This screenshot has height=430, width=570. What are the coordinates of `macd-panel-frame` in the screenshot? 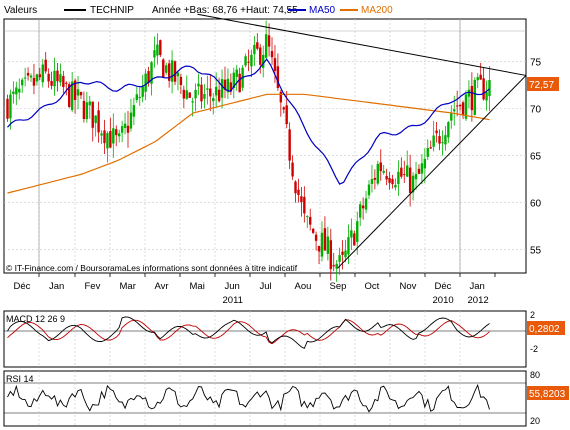 It's located at (265, 339).